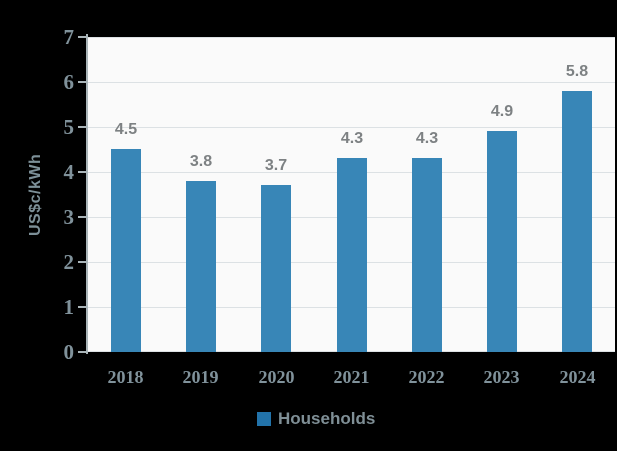 Image resolution: width=617 pixels, height=451 pixels. Describe the element at coordinates (577, 377) in the screenshot. I see `x-axis-tick-label: 2024` at that location.